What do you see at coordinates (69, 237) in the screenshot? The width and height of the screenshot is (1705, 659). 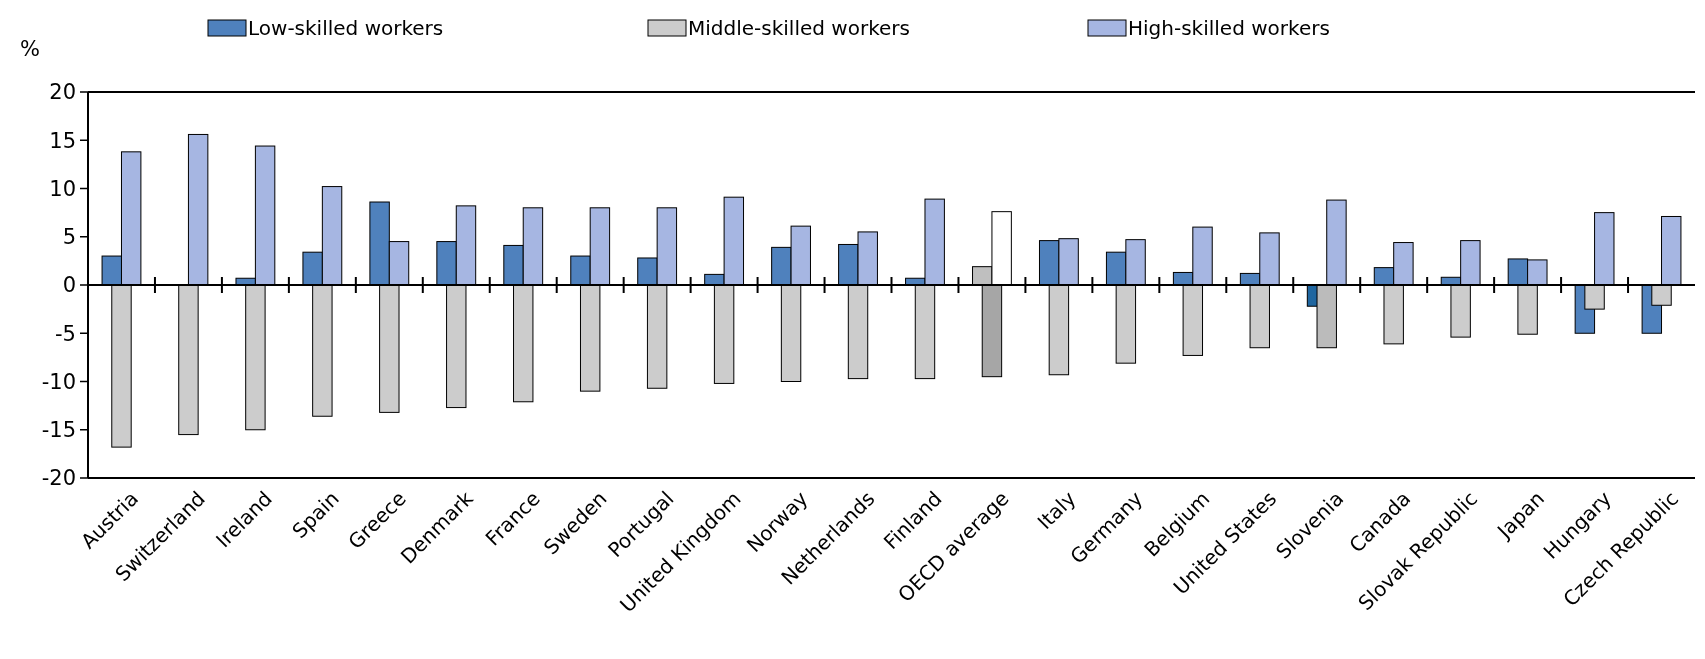 I see `y-tick-label: 5` at bounding box center [69, 237].